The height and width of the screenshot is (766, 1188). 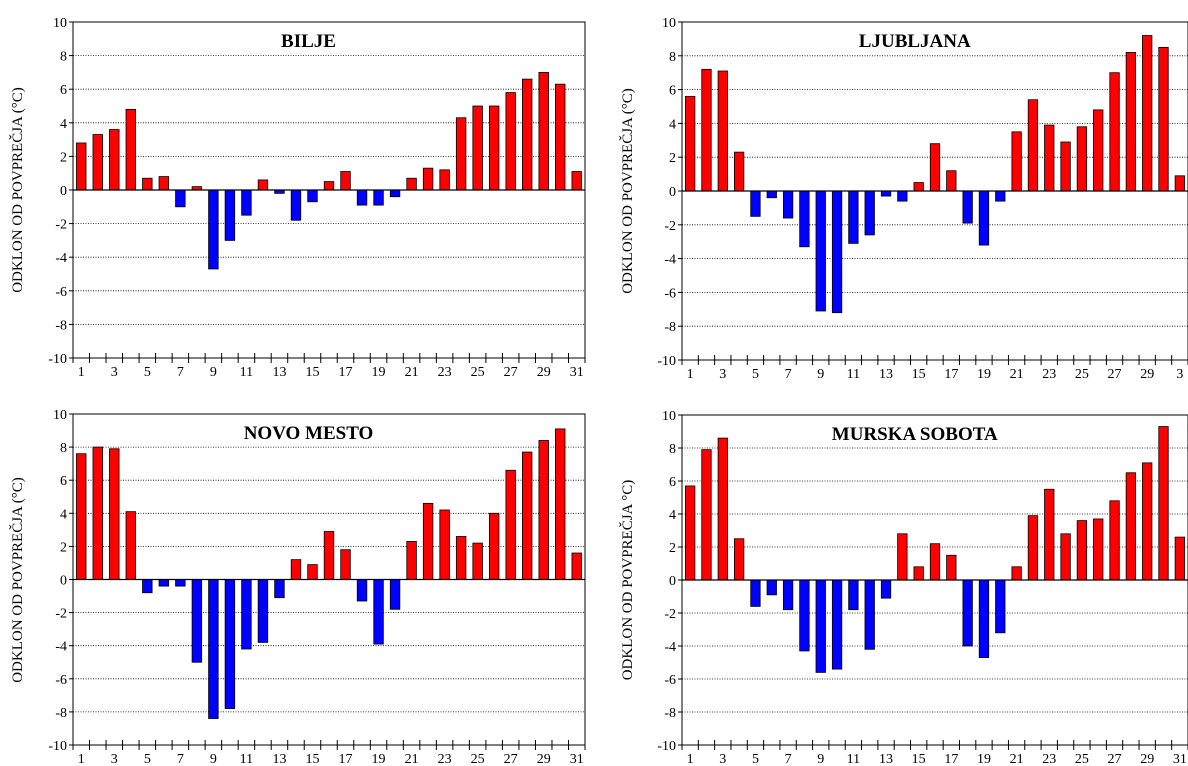 I want to click on x-tick-label: 11, so click(x=853, y=374).